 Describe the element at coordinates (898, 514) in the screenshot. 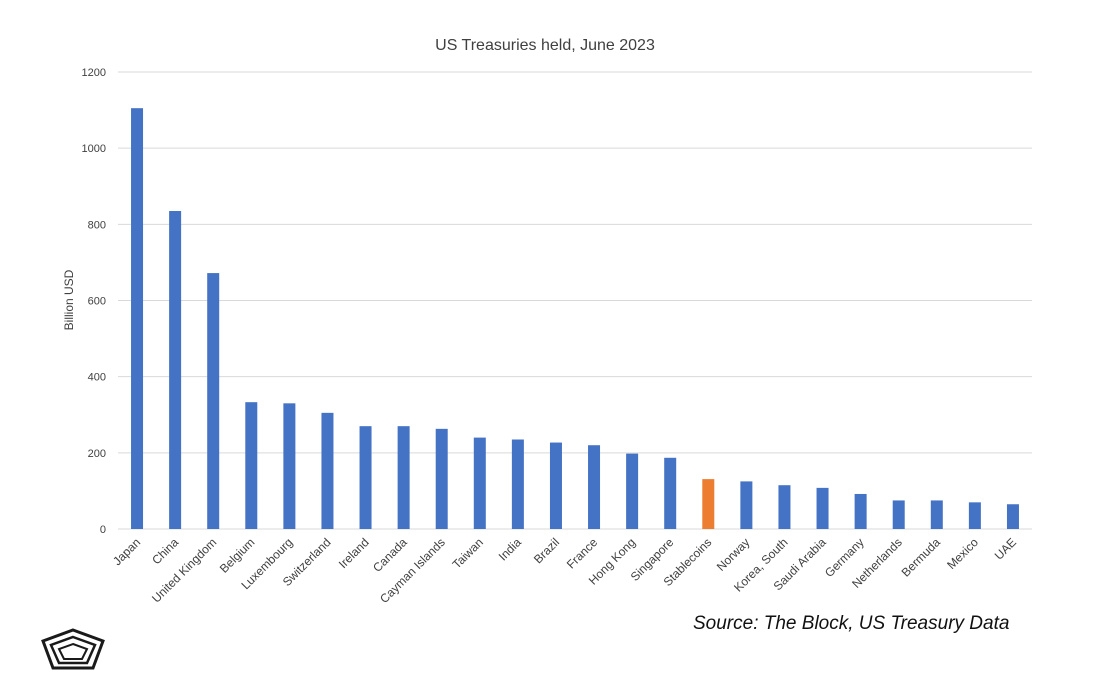

I see `bar-netherlands` at that location.